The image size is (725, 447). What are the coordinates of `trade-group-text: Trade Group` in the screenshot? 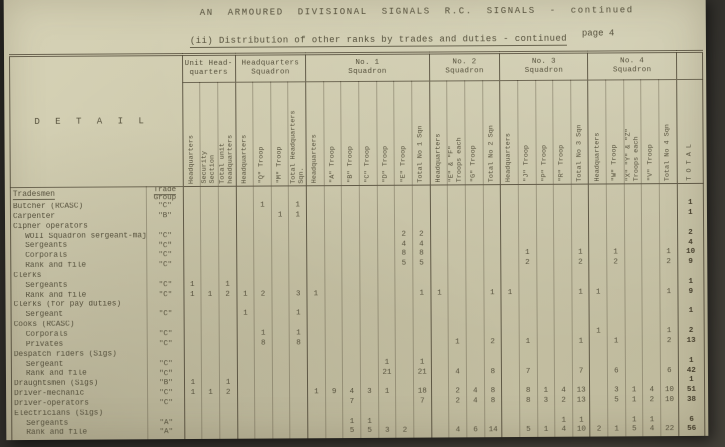 It's located at (165, 194).